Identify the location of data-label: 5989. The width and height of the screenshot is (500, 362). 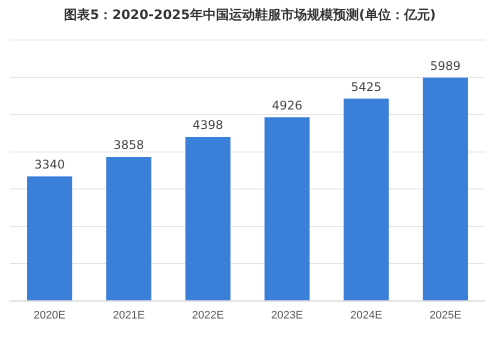
(445, 65).